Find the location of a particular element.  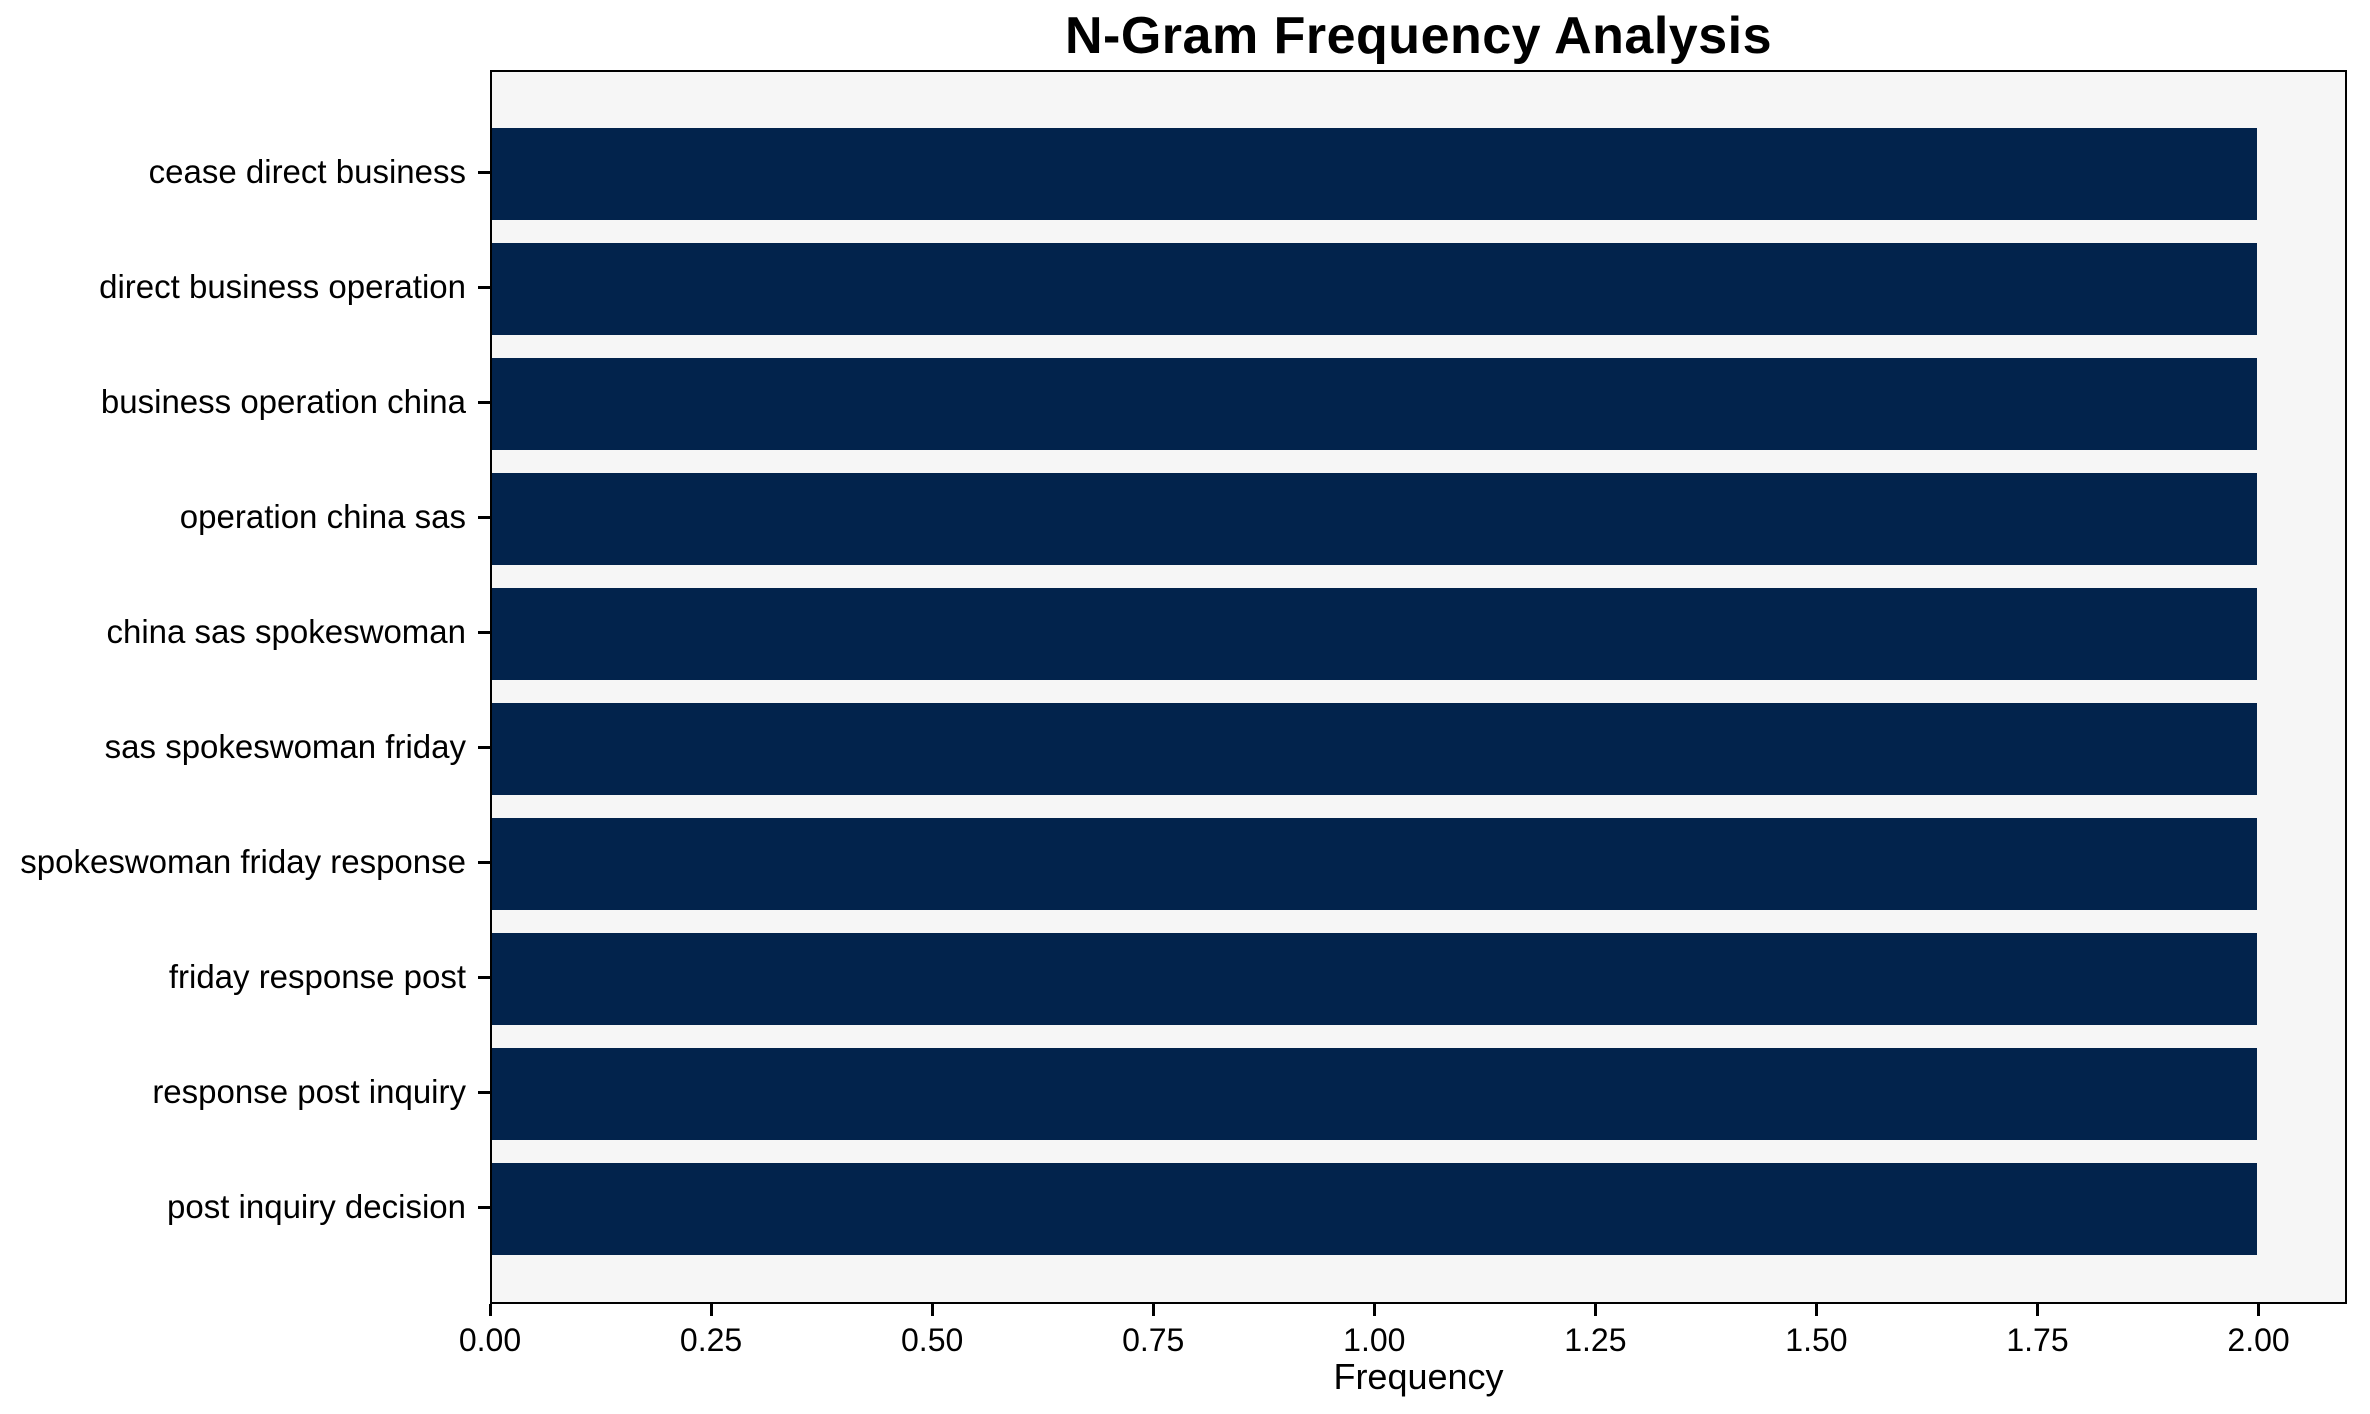

y-tick-label: china sas spokeswoman is located at coordinates (286, 631).